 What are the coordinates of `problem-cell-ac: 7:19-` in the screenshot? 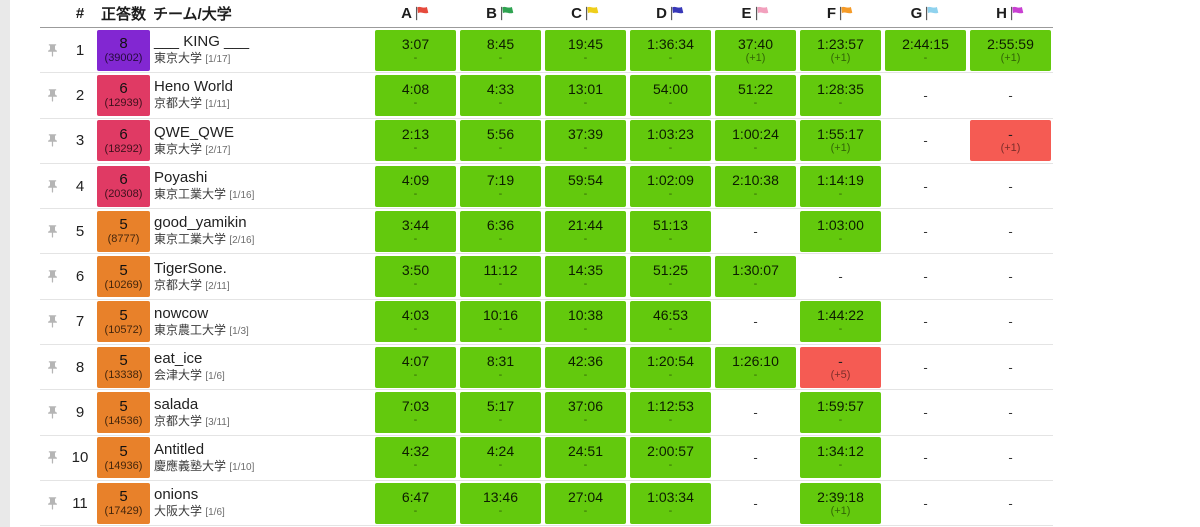 It's located at (500, 186).